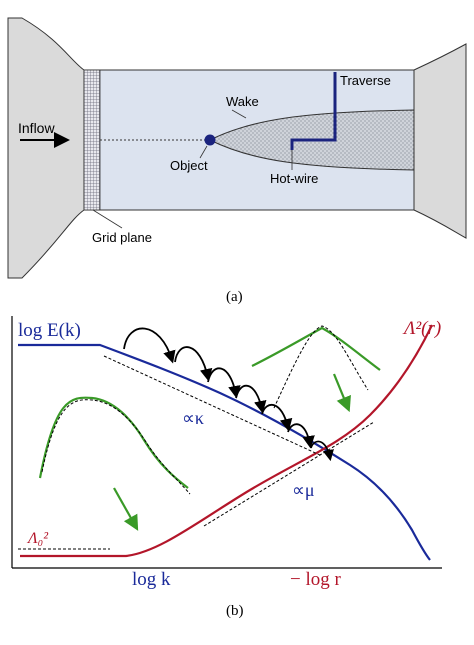 The image size is (474, 645). What do you see at coordinates (46, 148) in the screenshot?
I see `contraction-section` at bounding box center [46, 148].